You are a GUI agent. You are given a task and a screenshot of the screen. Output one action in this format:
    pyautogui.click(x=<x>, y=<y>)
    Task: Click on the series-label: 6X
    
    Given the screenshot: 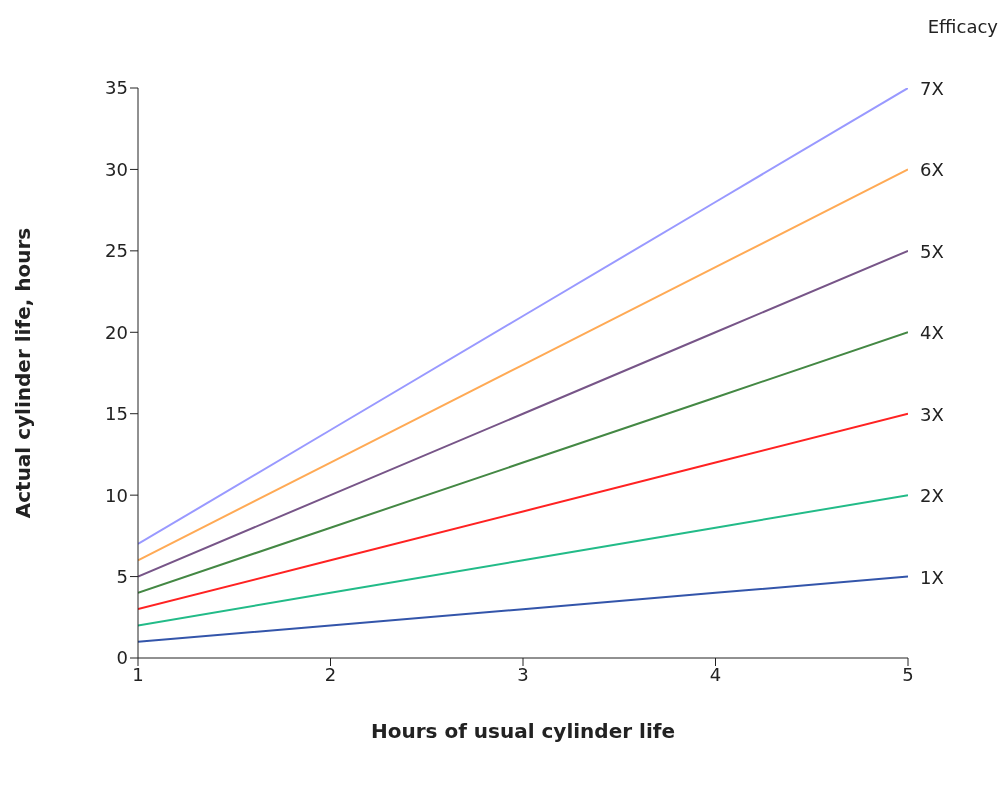 What is the action you would take?
    pyautogui.click(x=932, y=170)
    